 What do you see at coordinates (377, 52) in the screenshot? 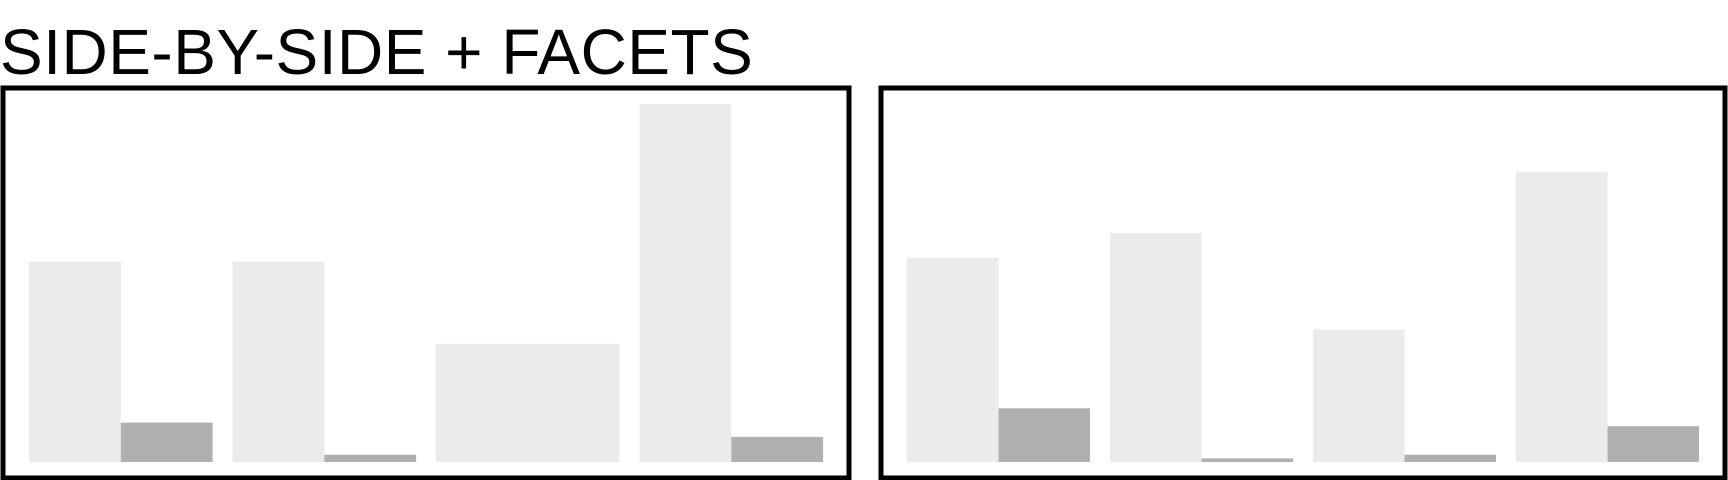
I see `page-title: SIDE-BY-SIDE + FACETS` at bounding box center [377, 52].